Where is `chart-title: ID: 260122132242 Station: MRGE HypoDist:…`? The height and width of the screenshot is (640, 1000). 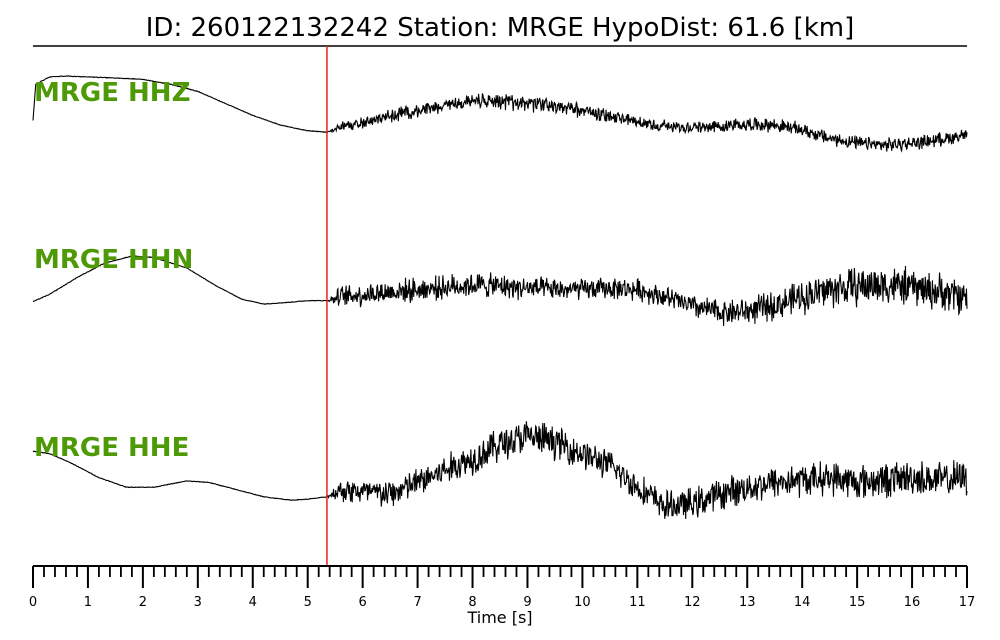
chart-title: ID: 260122132242 Station: MRGE HypoDist:… is located at coordinates (500, 28).